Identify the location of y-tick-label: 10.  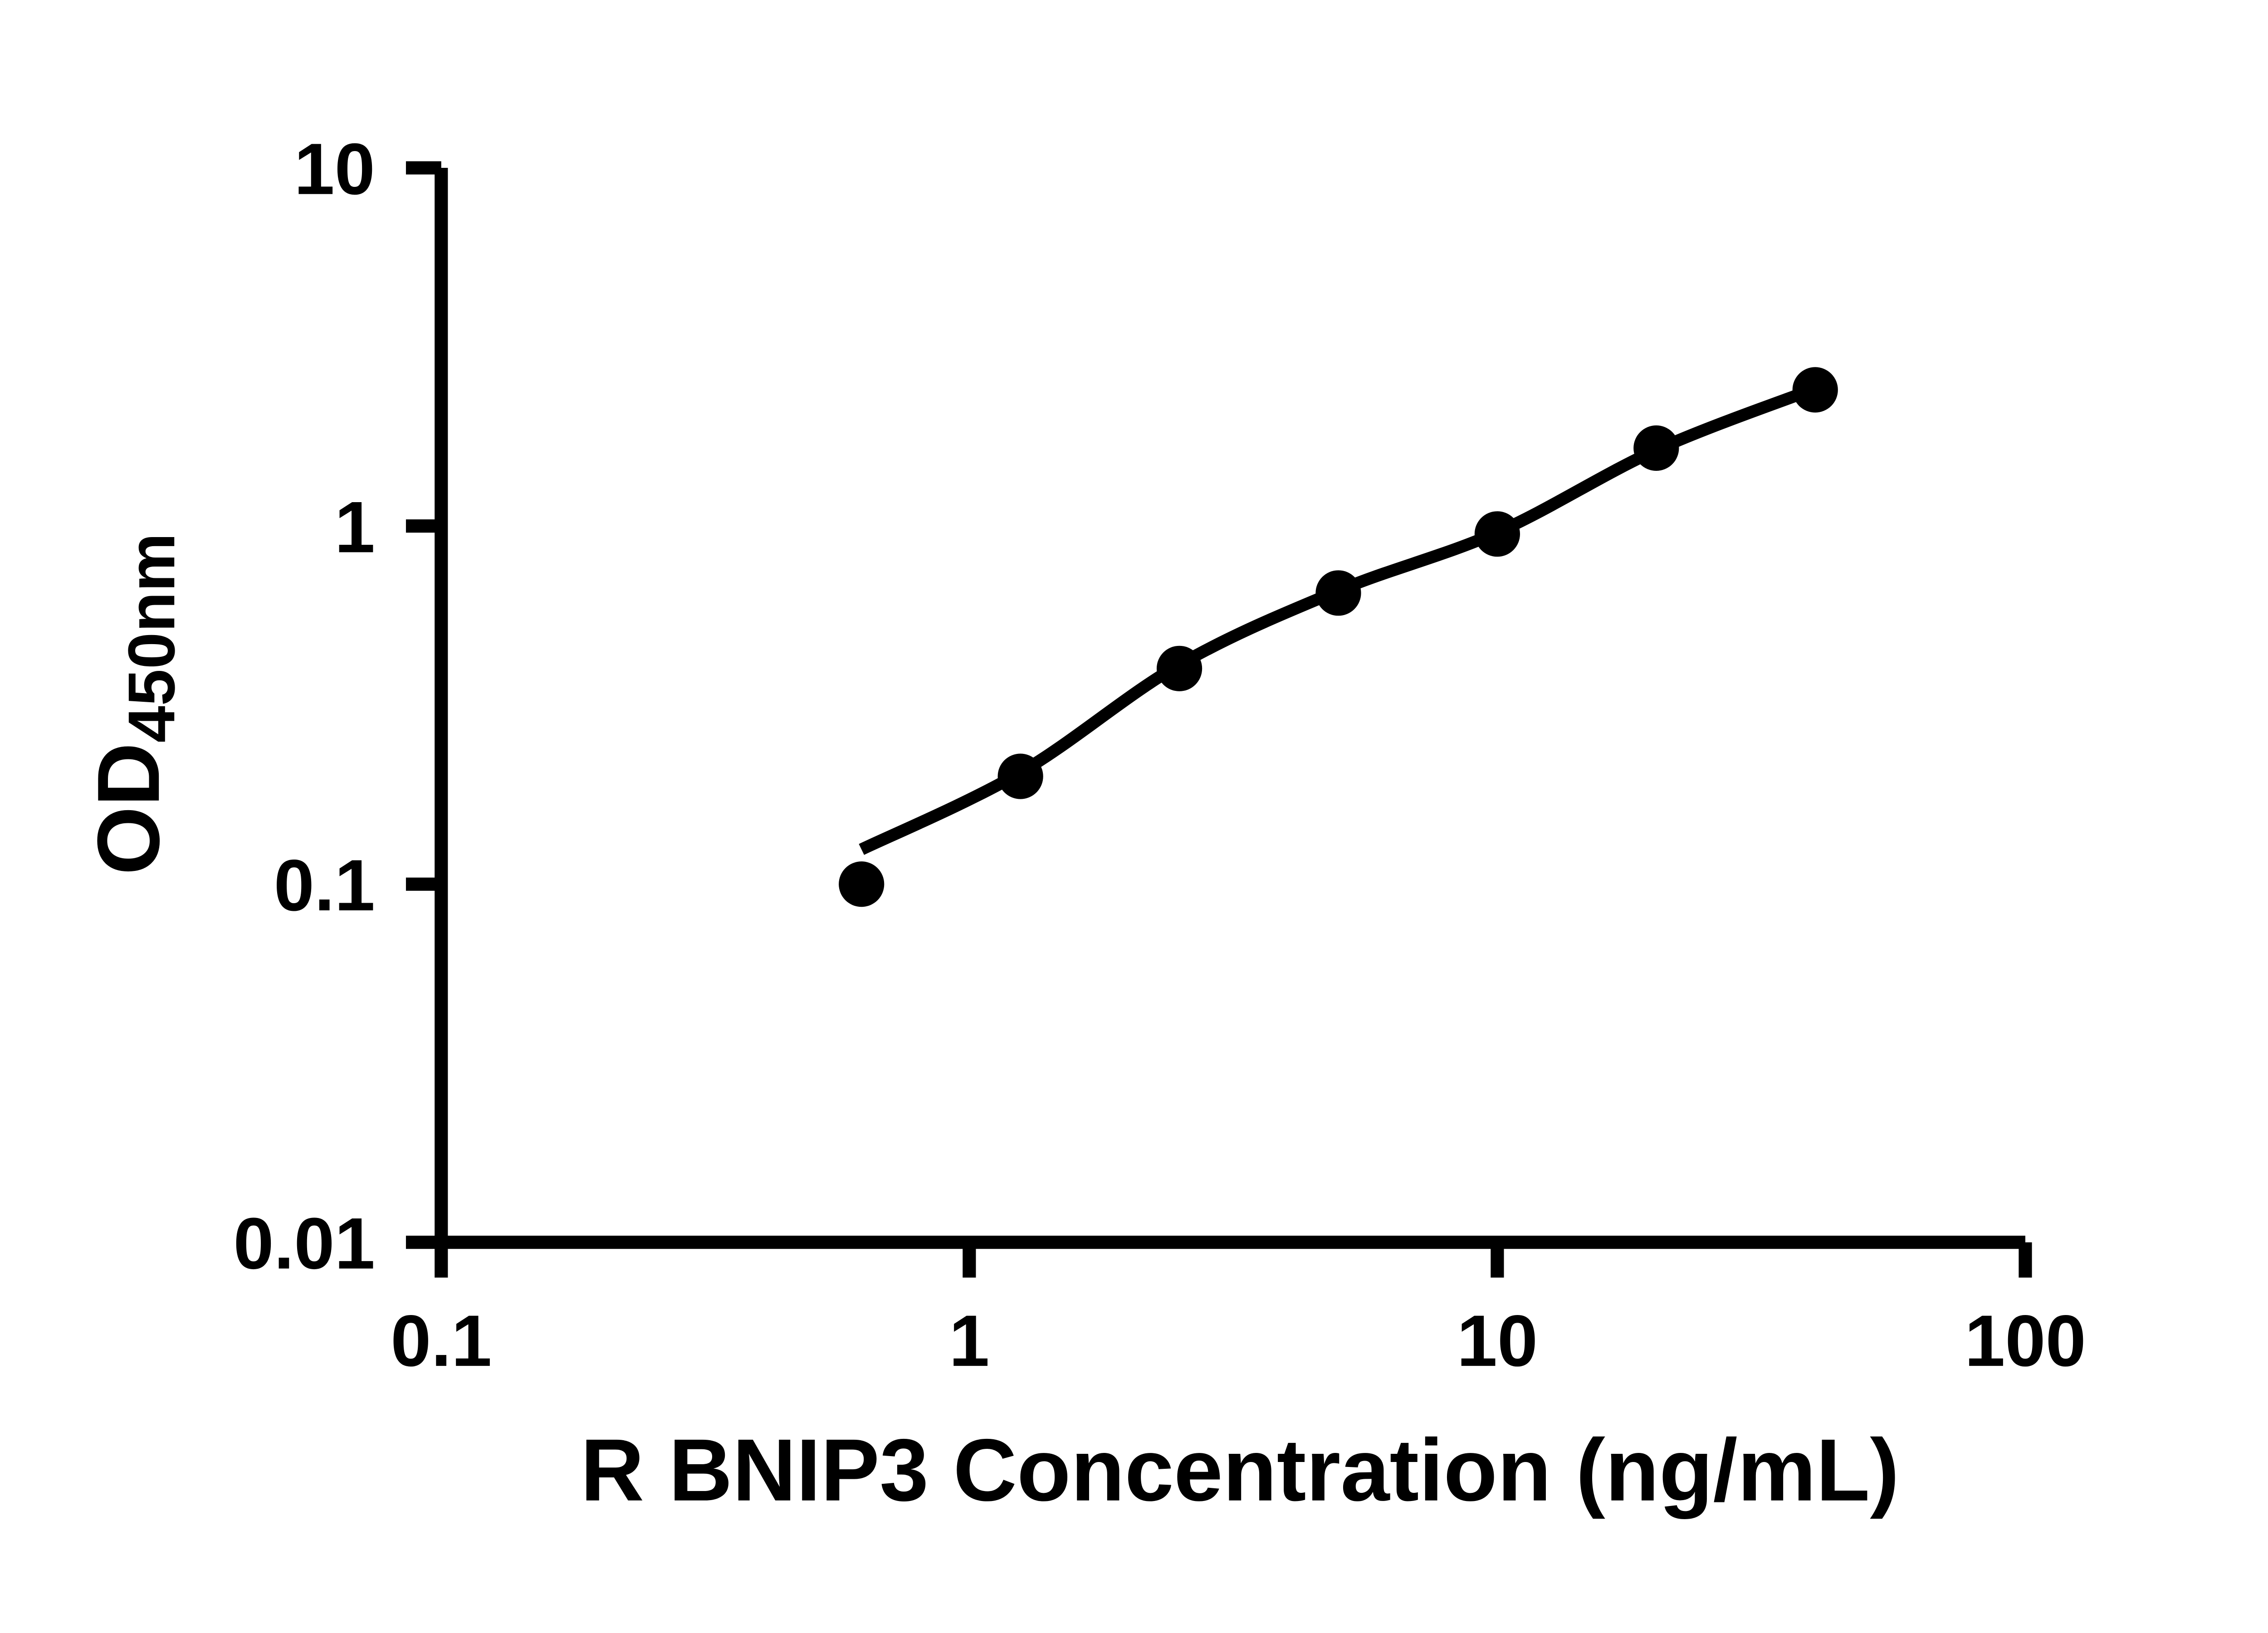
(334, 169).